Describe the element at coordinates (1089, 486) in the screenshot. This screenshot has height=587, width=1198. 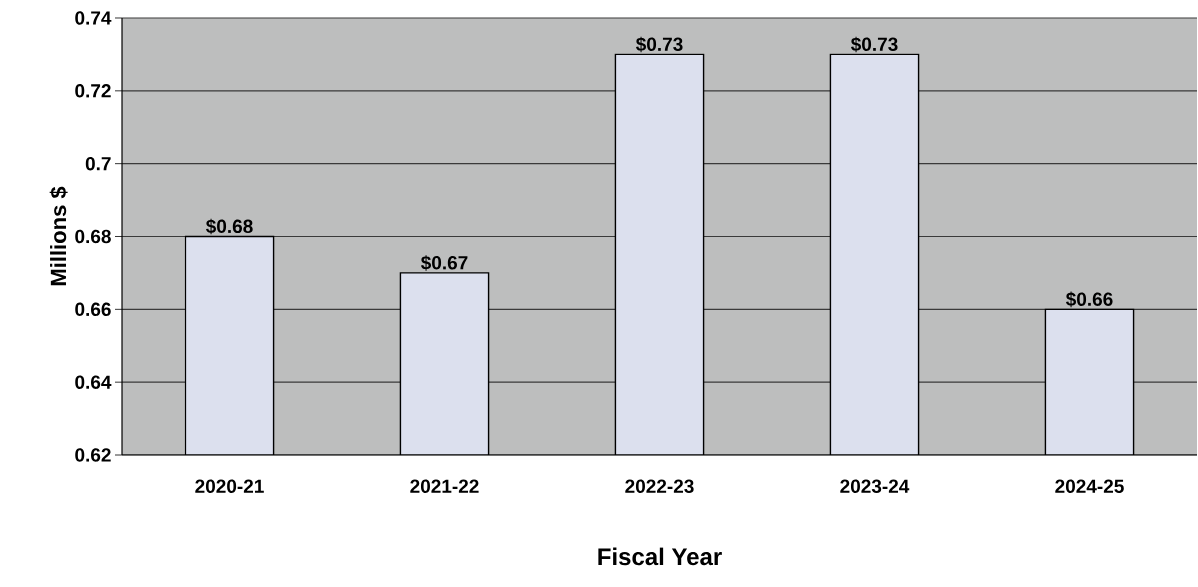
I see `x-tick-label: 2024-25` at that location.